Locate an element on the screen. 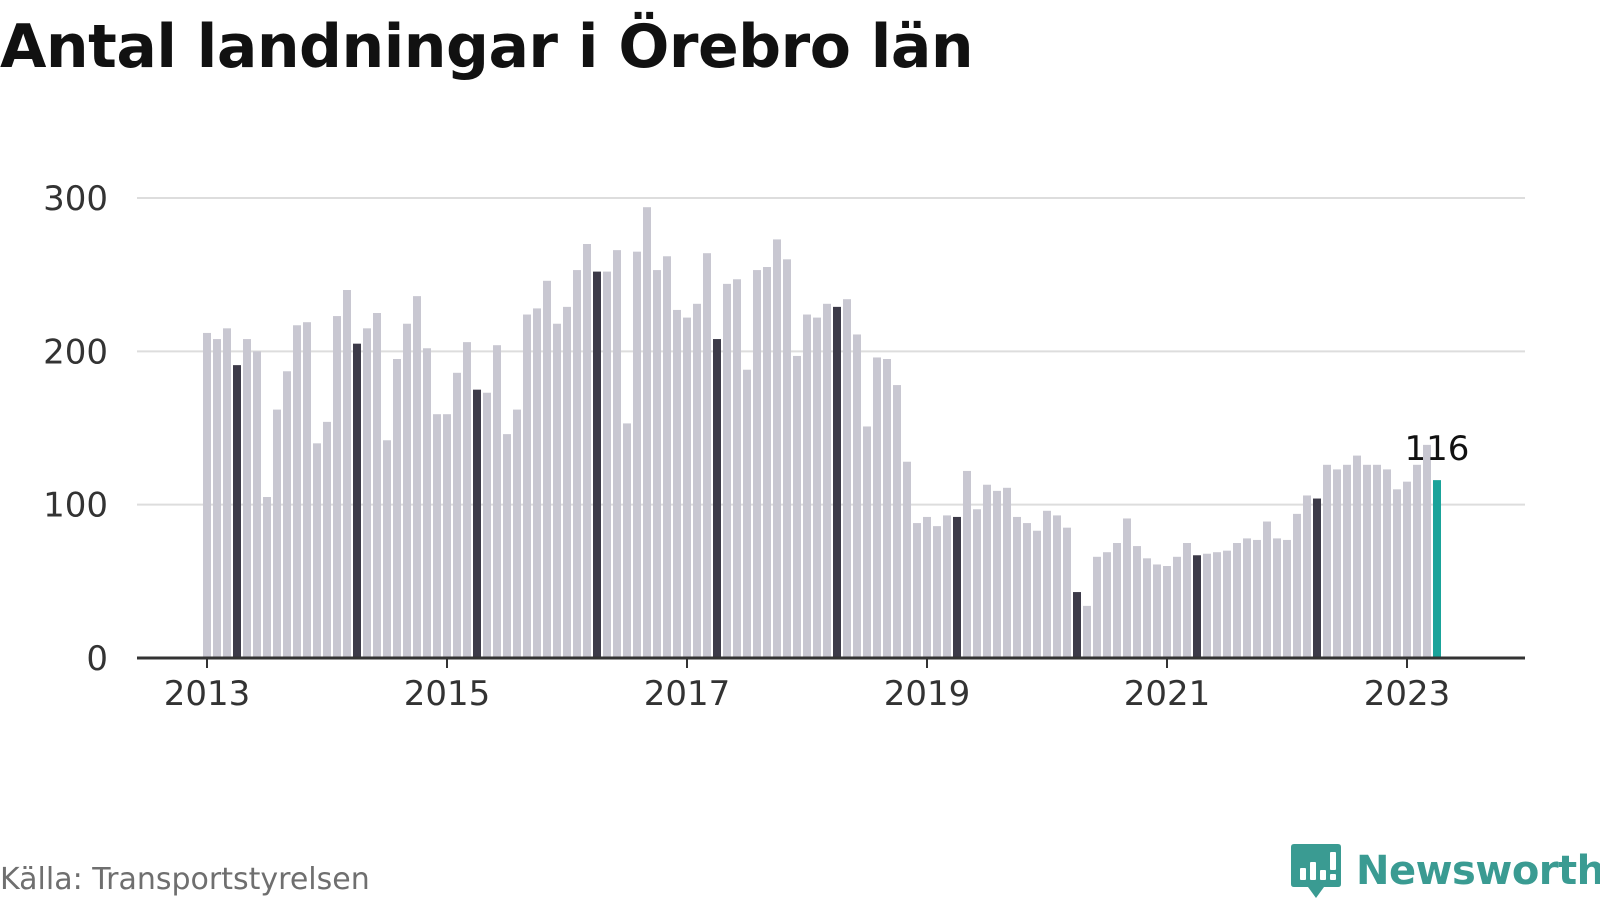 This screenshot has width=1600, height=900. source-note: Källa: Transportstyrelsen is located at coordinates (185, 879).